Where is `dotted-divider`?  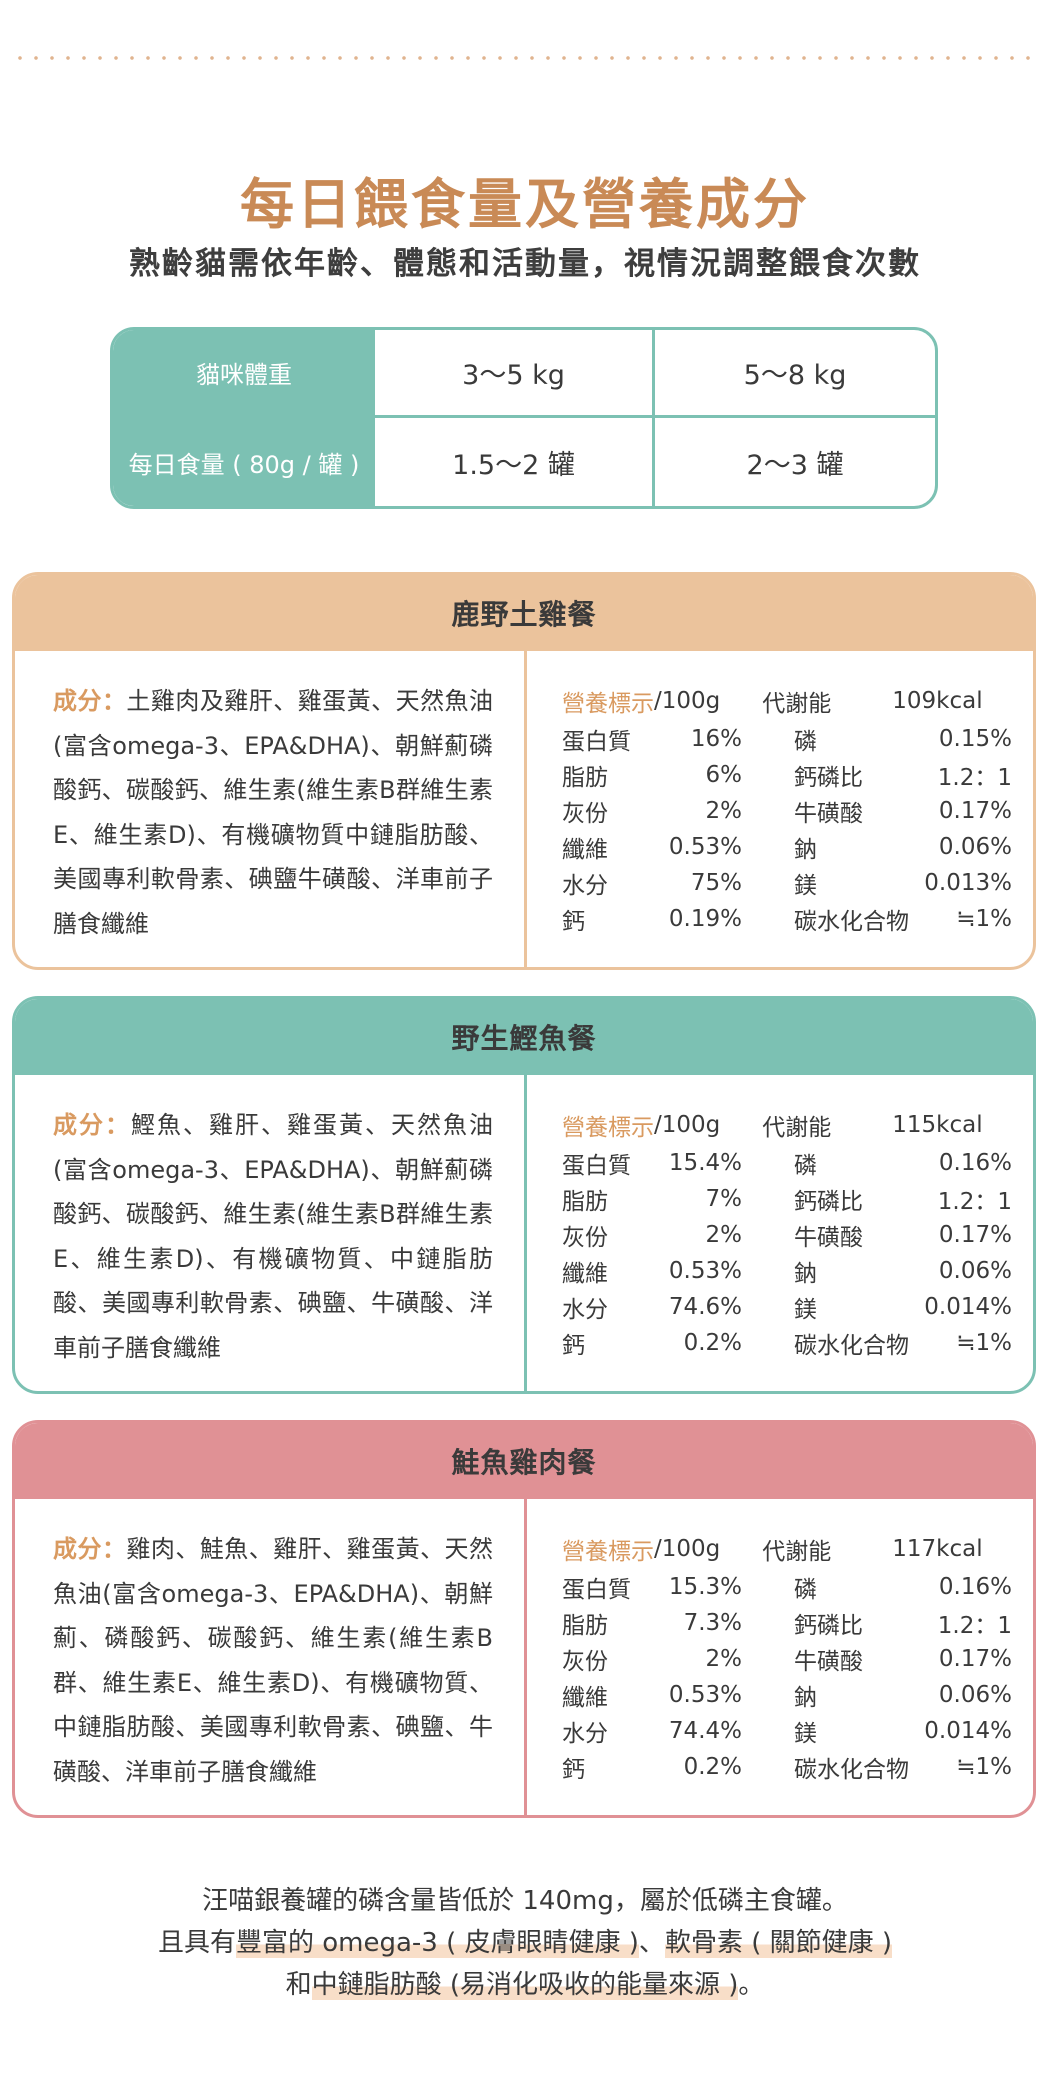
dotted-divider is located at coordinates (525, 58).